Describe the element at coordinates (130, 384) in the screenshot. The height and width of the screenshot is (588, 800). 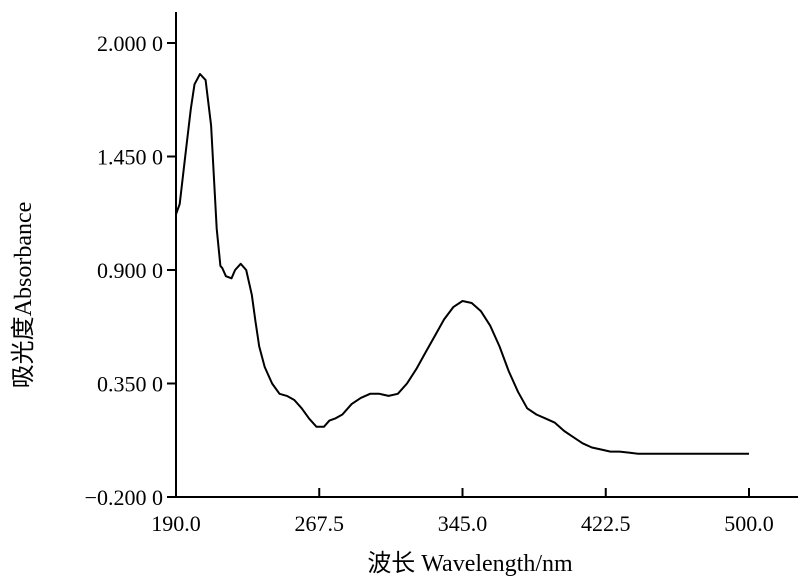
I see `y-tick-label: 0.350 0` at that location.